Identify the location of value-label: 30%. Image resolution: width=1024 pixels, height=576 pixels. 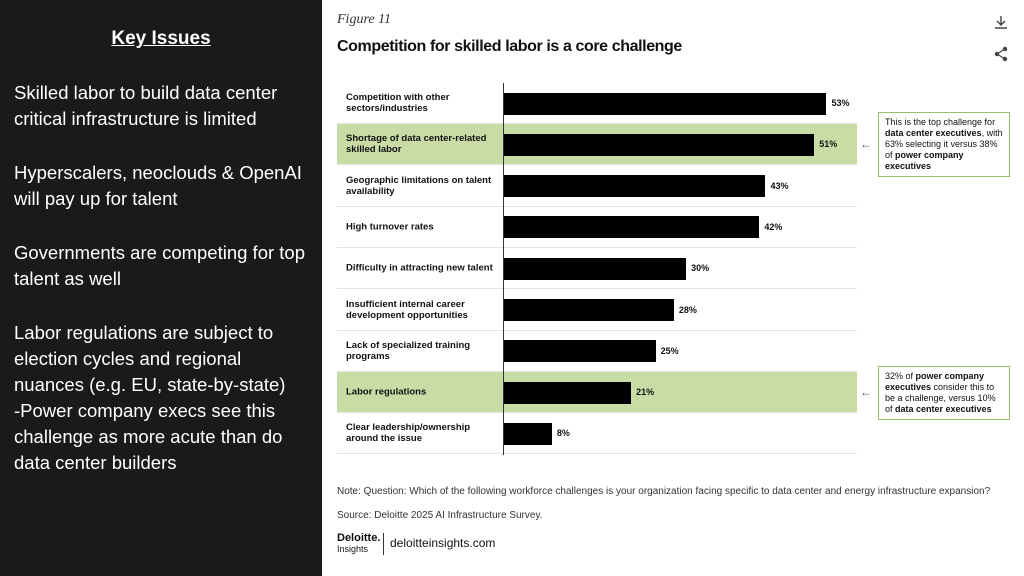
(700, 268).